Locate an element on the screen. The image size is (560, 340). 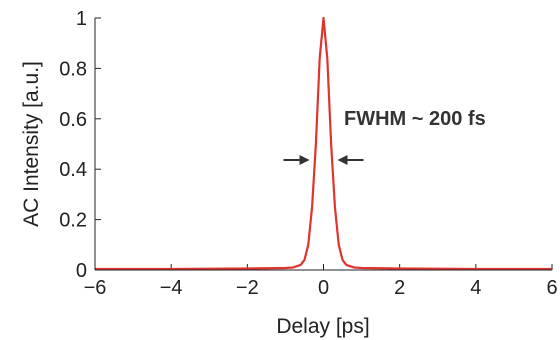
x-tick-label: −6 is located at coordinates (95, 288).